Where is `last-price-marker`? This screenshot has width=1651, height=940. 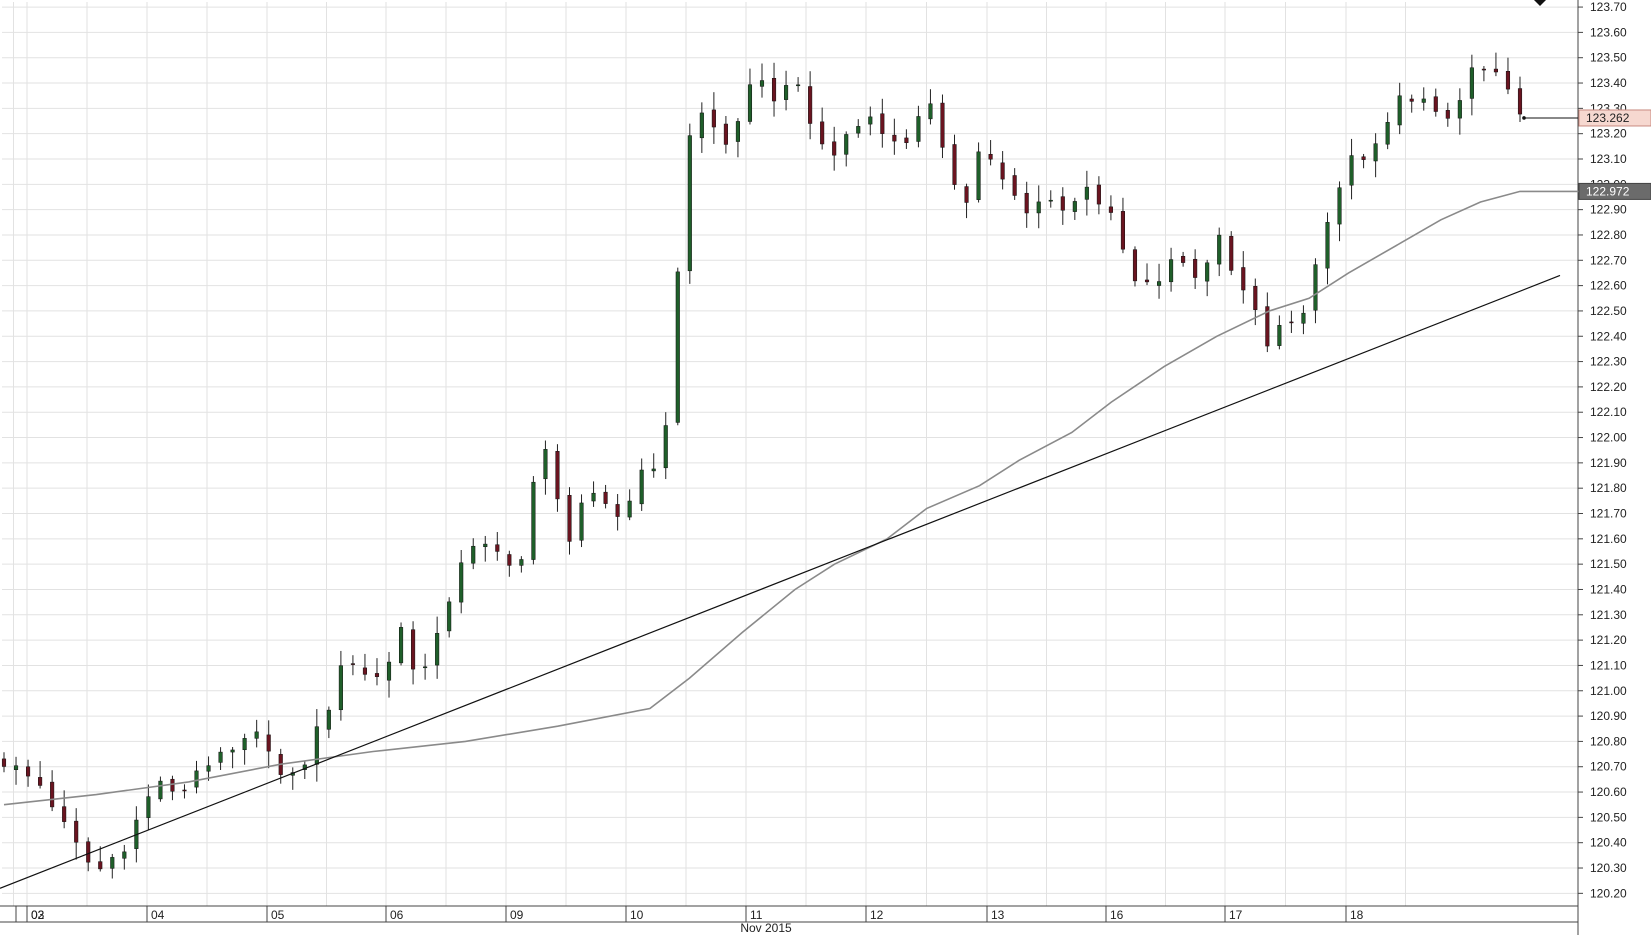 last-price-marker is located at coordinates (1524, 118).